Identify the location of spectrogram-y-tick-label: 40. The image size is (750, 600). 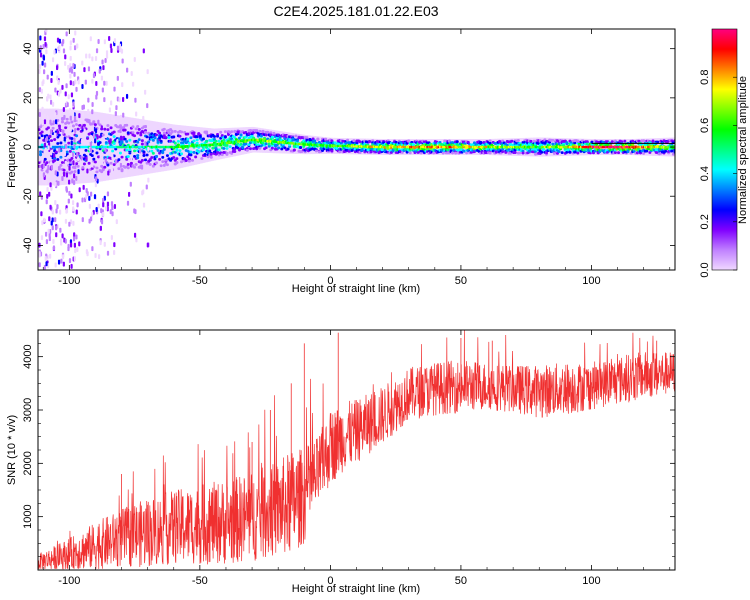
(28, 49).